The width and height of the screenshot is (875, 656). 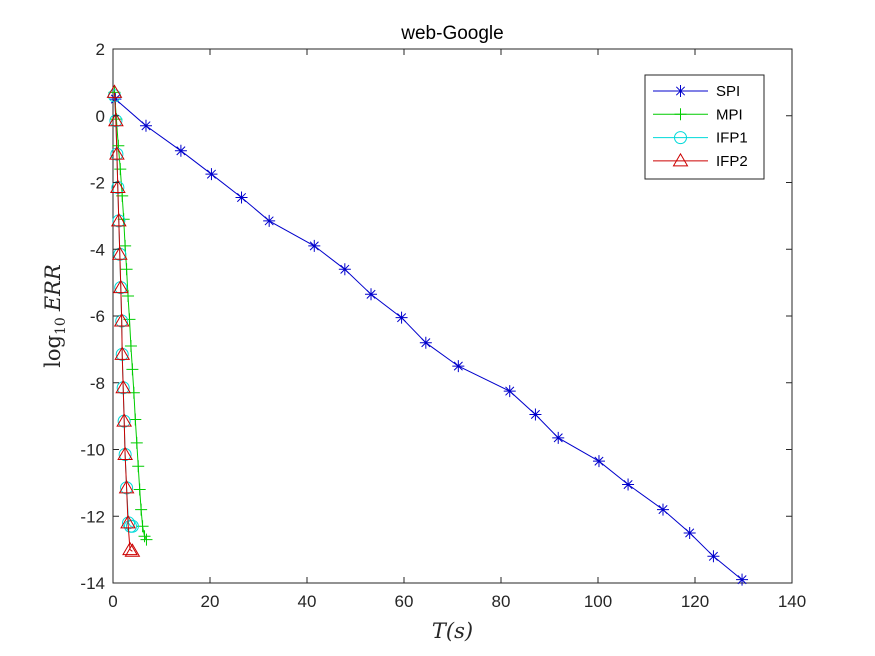 What do you see at coordinates (61, 326) in the screenshot?
I see `y-axis-label-subscript: 10` at bounding box center [61, 326].